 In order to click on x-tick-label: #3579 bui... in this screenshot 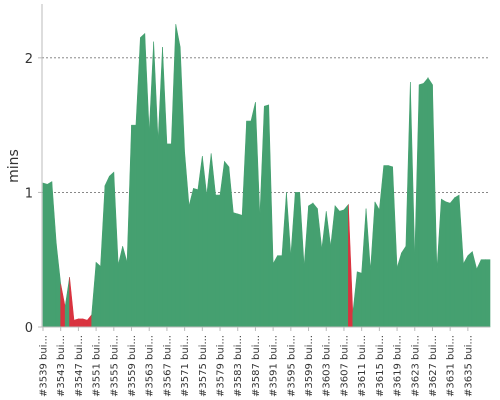, I will do `click(221, 366)`.